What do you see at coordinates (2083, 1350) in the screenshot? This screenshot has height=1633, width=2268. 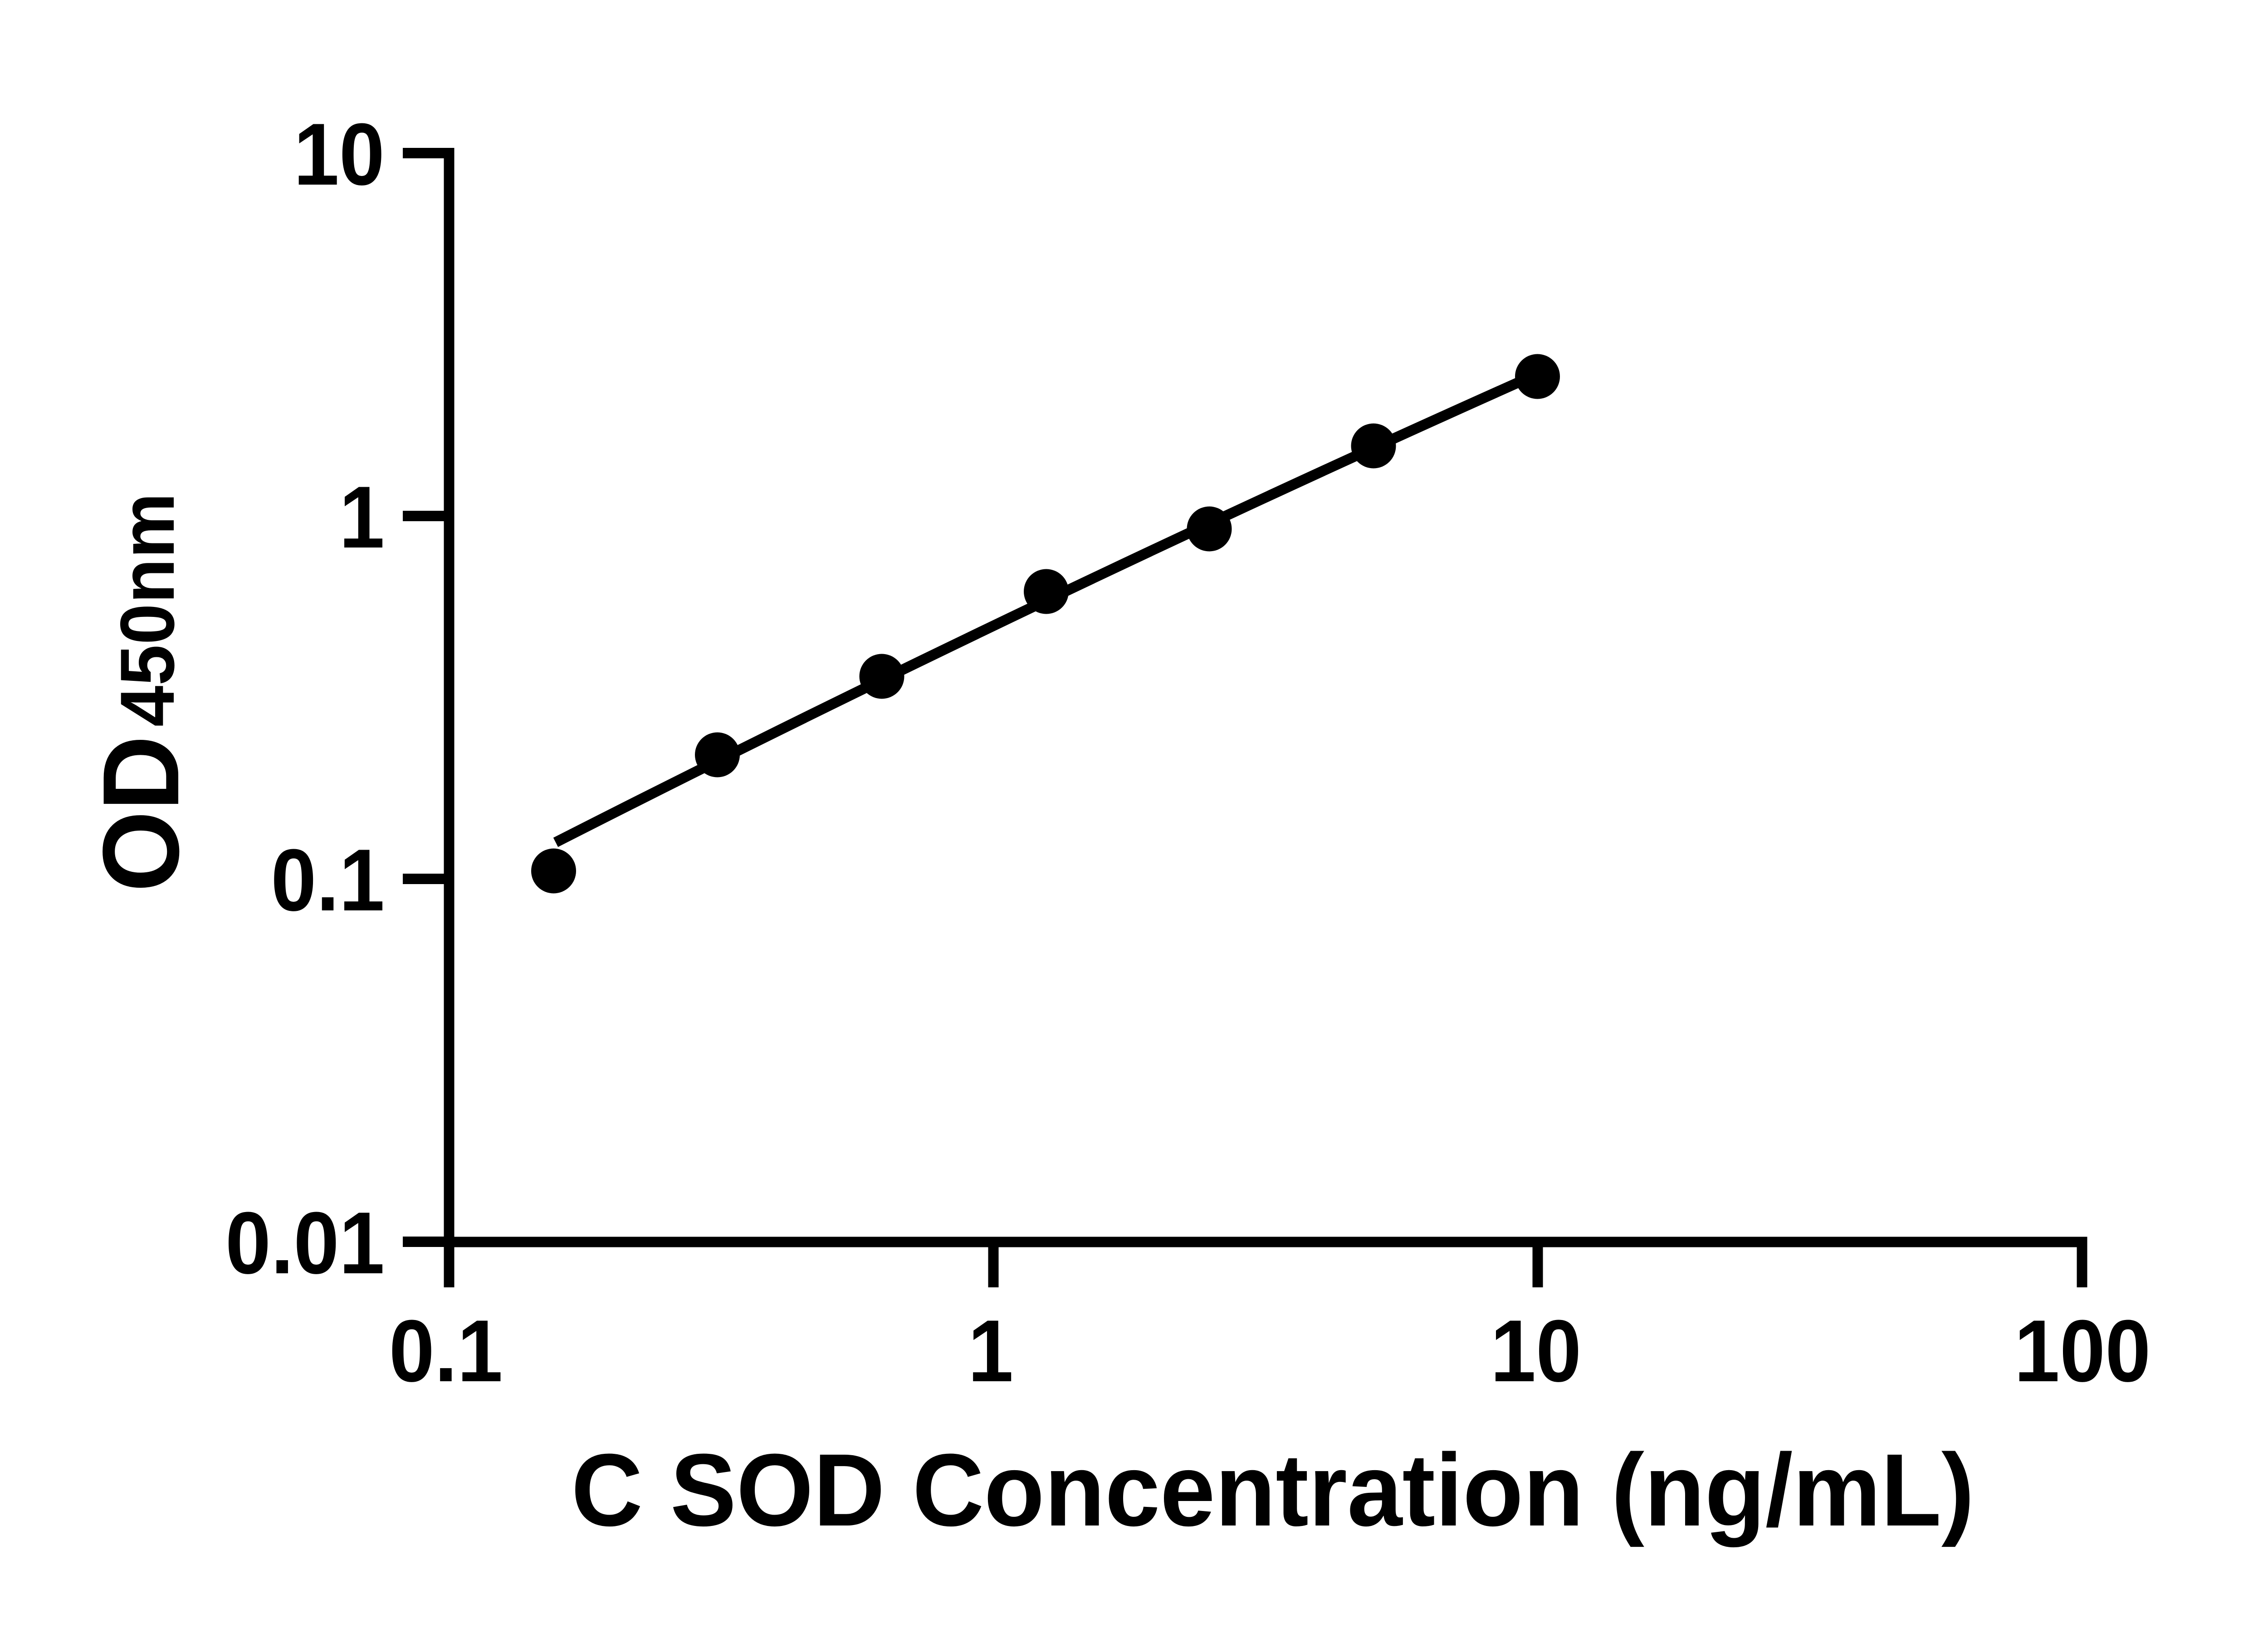 I see `svg-text: 100` at bounding box center [2083, 1350].